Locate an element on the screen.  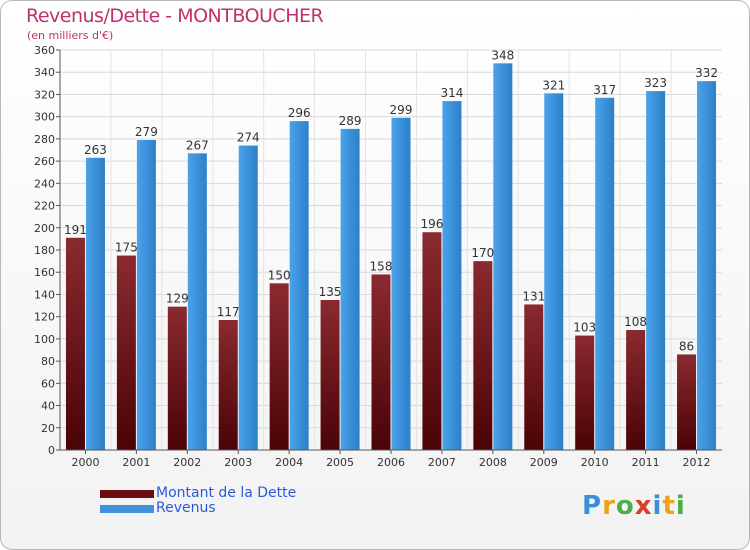
data-label-dette: 191 is located at coordinates (75, 230).